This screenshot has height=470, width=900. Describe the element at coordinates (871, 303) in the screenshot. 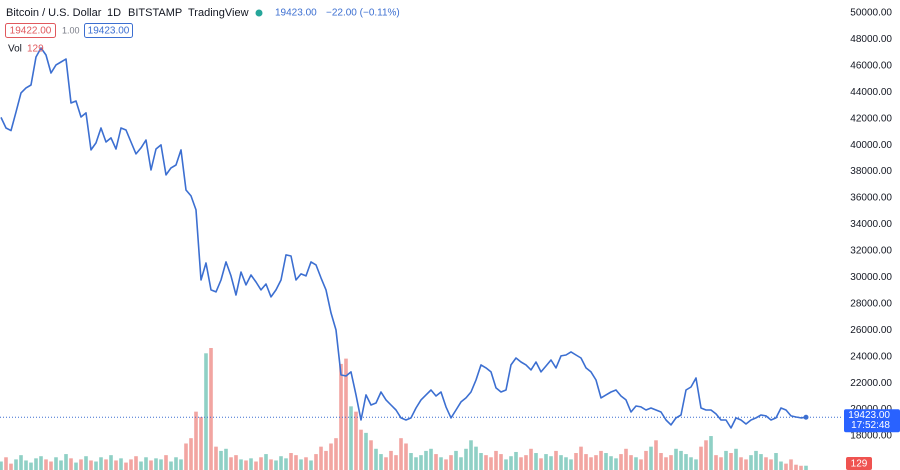

I see `y-tick-label: 28000.00` at that location.